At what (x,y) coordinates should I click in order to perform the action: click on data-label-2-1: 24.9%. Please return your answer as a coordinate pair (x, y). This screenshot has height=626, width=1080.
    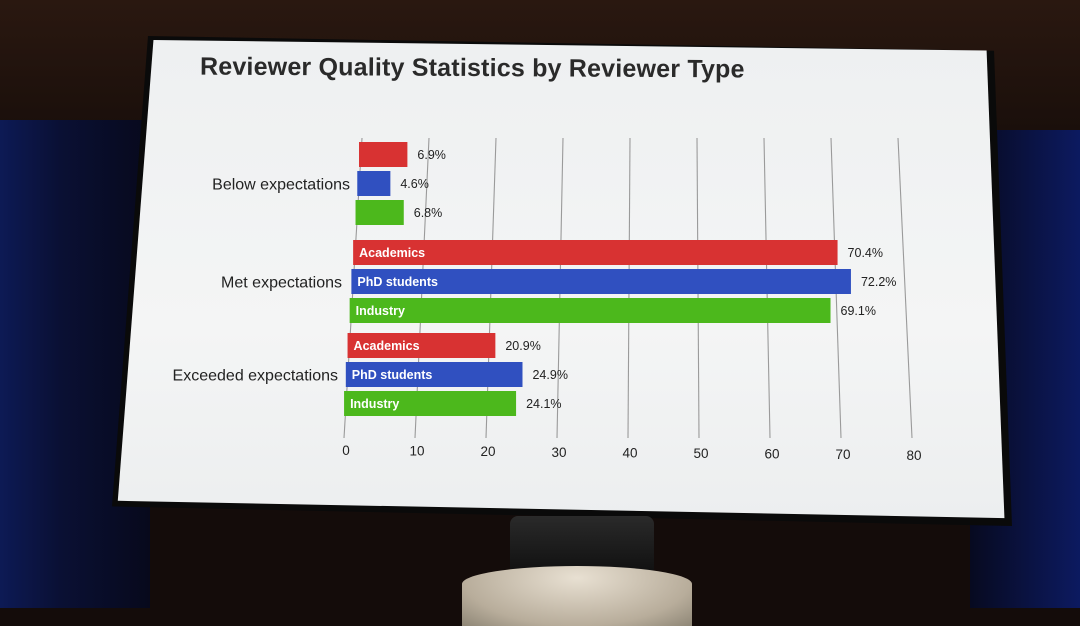
    Looking at the image, I should click on (549, 375).